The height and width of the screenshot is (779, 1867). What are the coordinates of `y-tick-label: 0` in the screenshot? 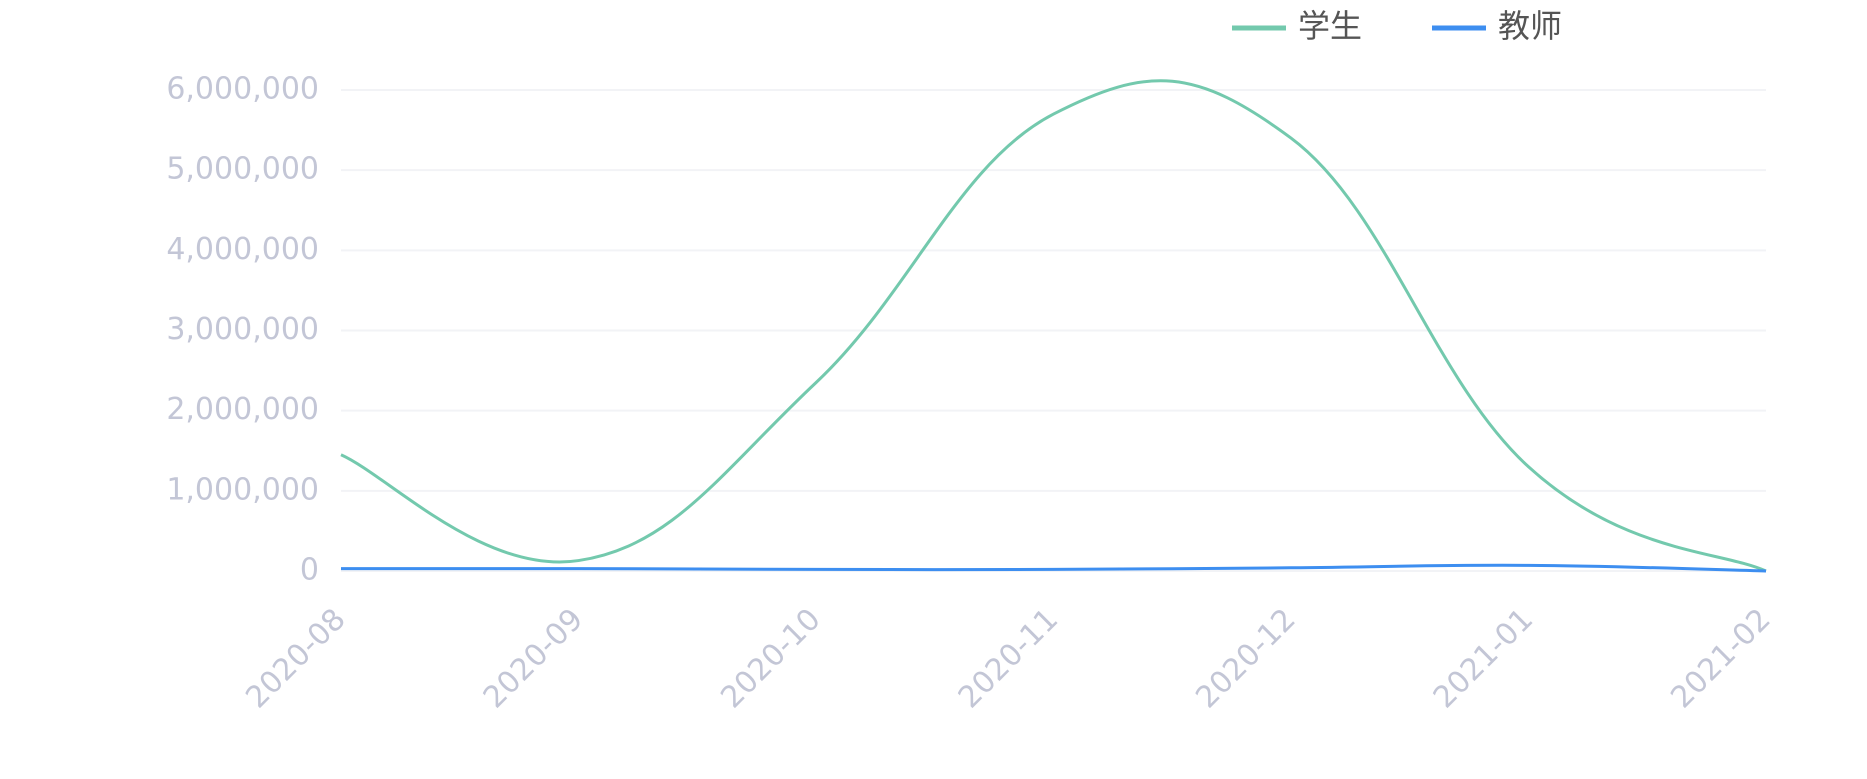 It's located at (309, 570).